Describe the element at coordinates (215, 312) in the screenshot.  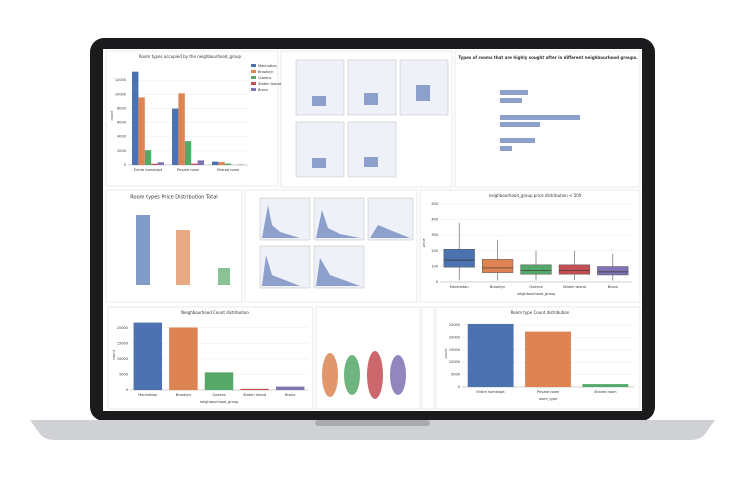
I see `chart-title: Neighbourhood Count distribution` at that location.